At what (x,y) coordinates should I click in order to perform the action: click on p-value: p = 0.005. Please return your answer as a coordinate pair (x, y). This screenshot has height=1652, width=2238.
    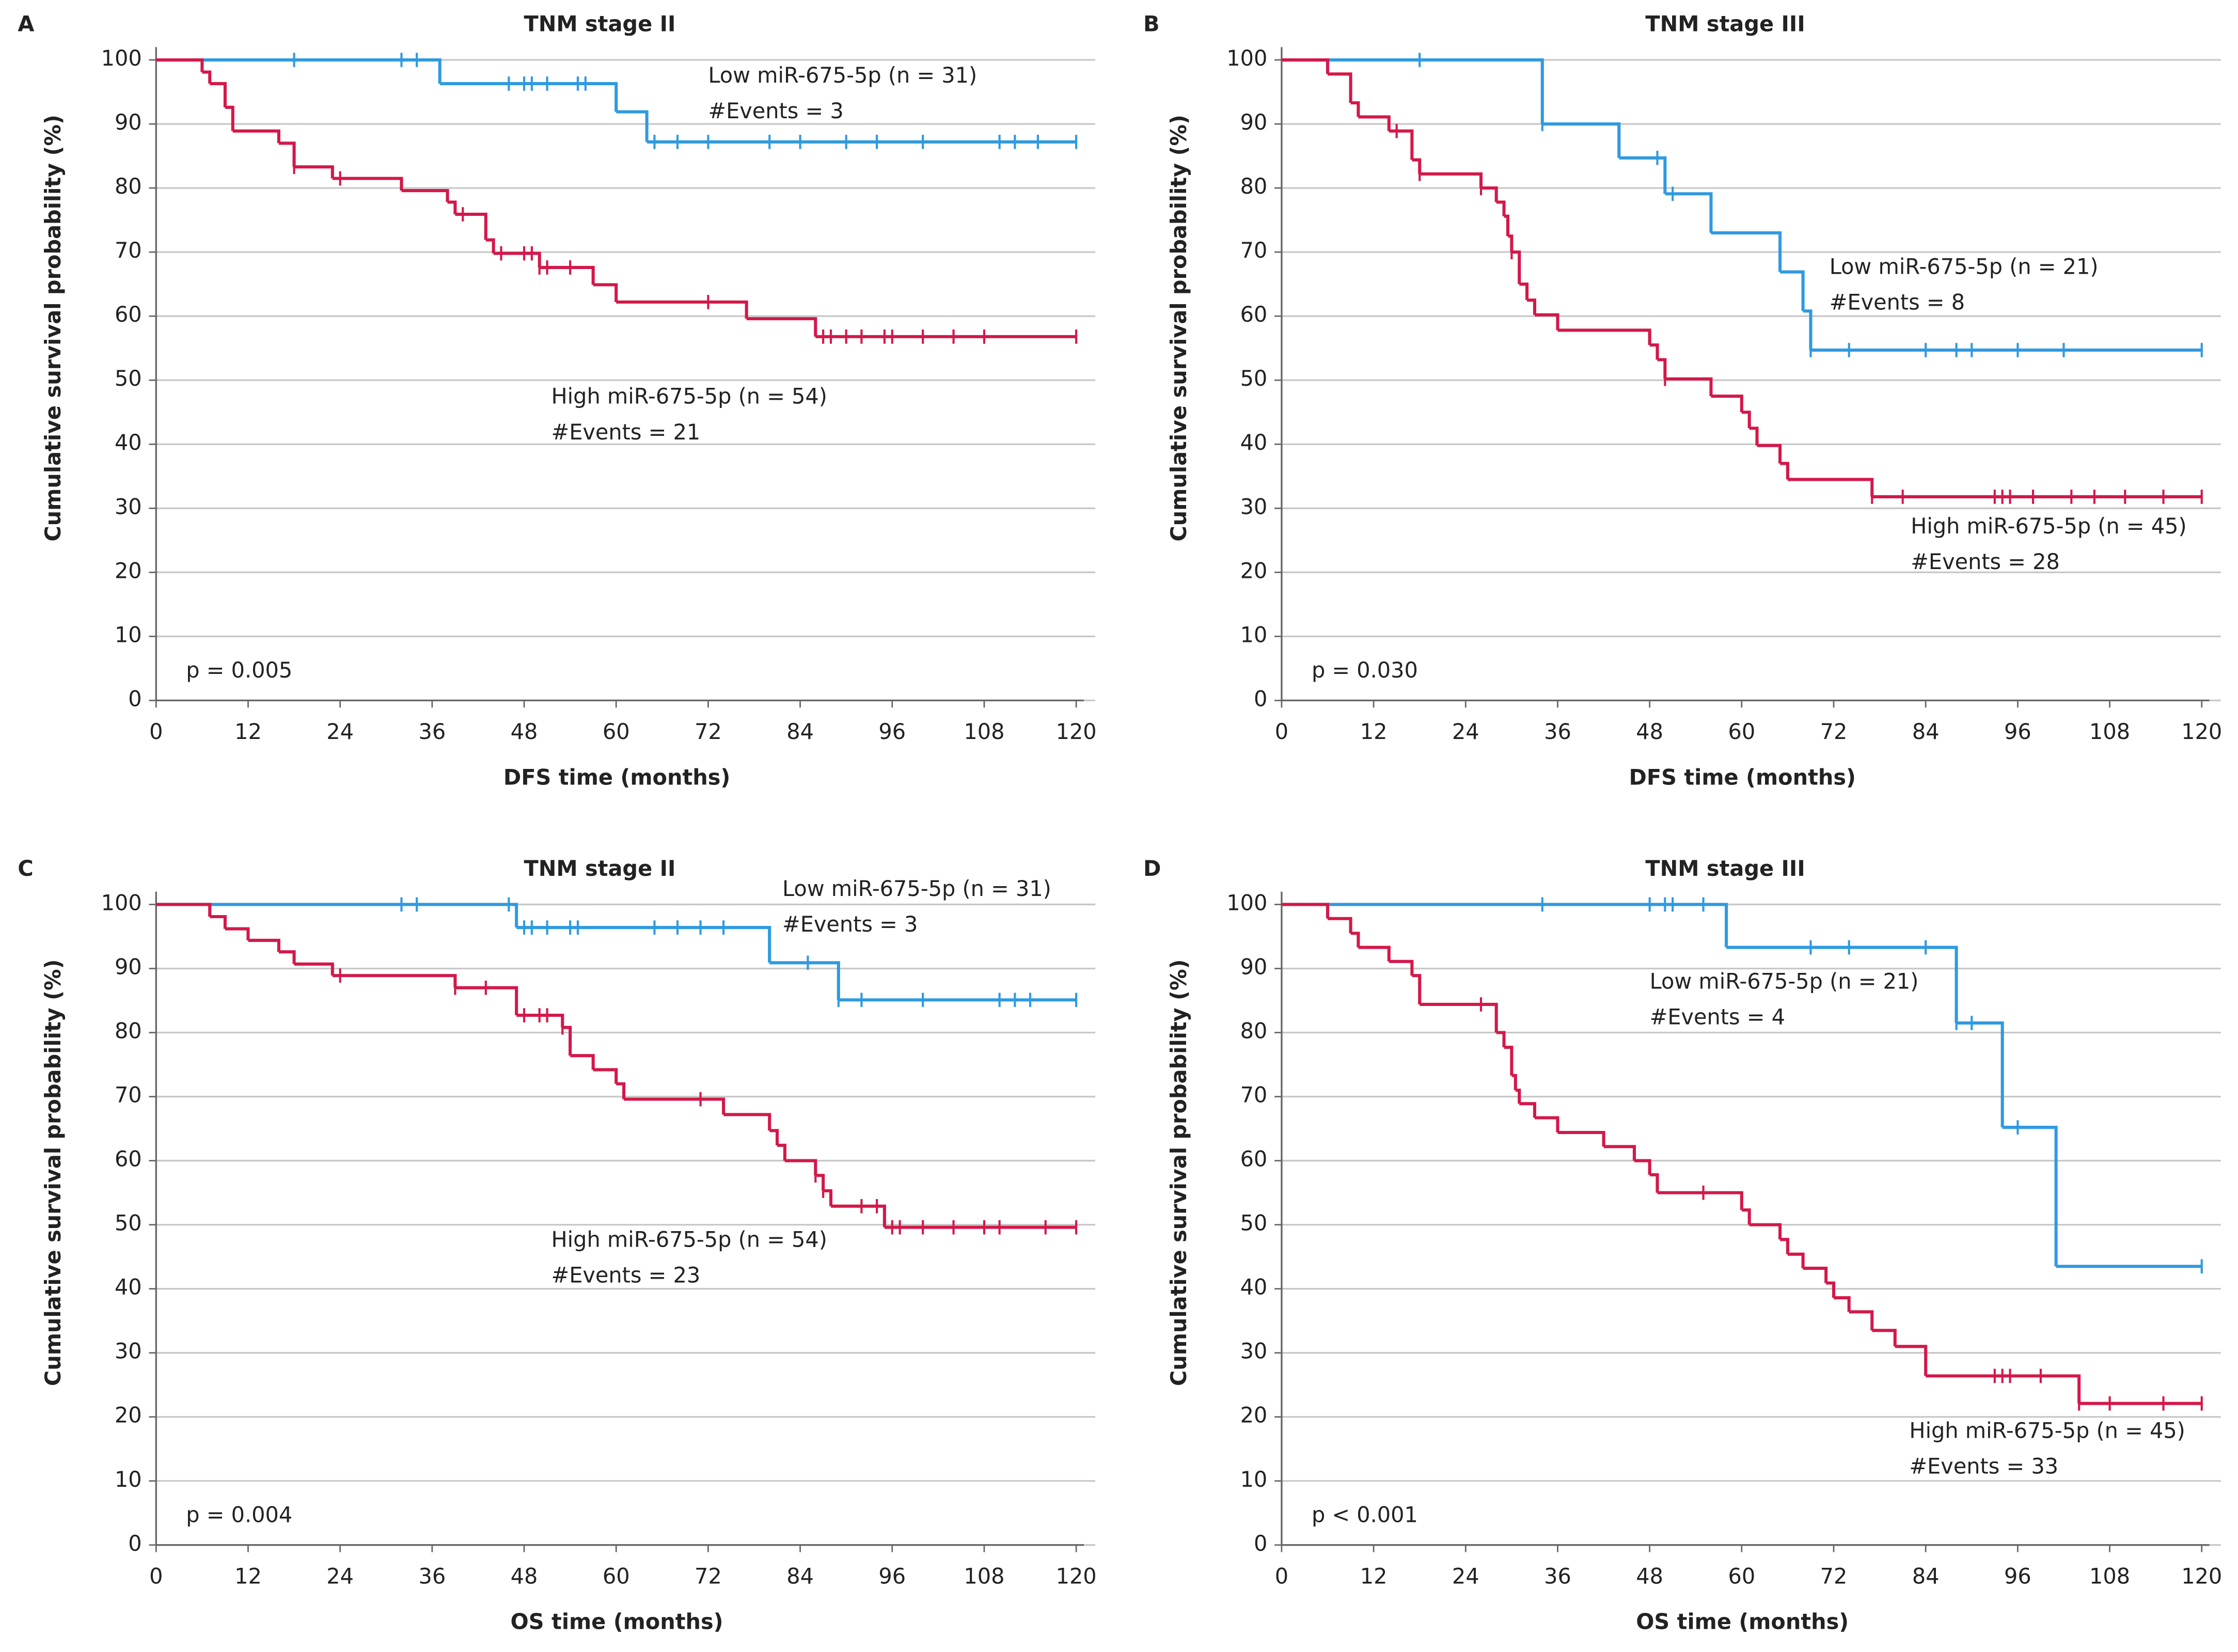
    Looking at the image, I should click on (239, 670).